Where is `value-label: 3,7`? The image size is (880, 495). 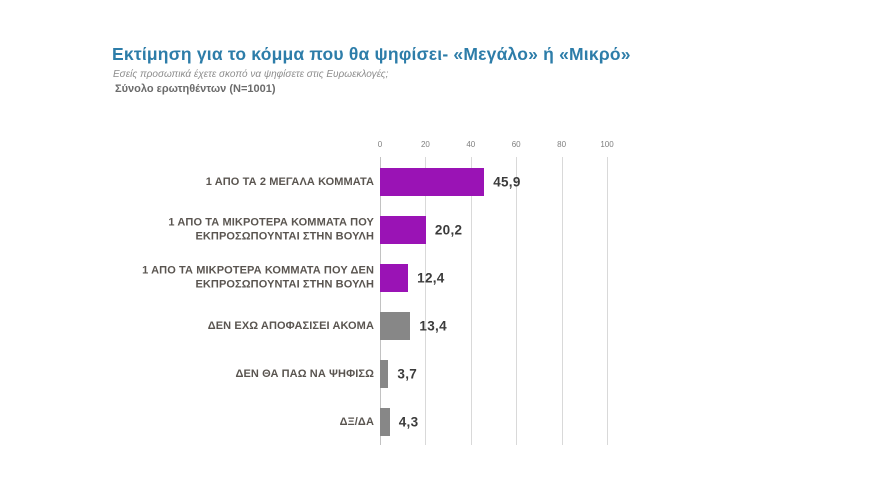
value-label: 3,7 is located at coordinates (407, 374).